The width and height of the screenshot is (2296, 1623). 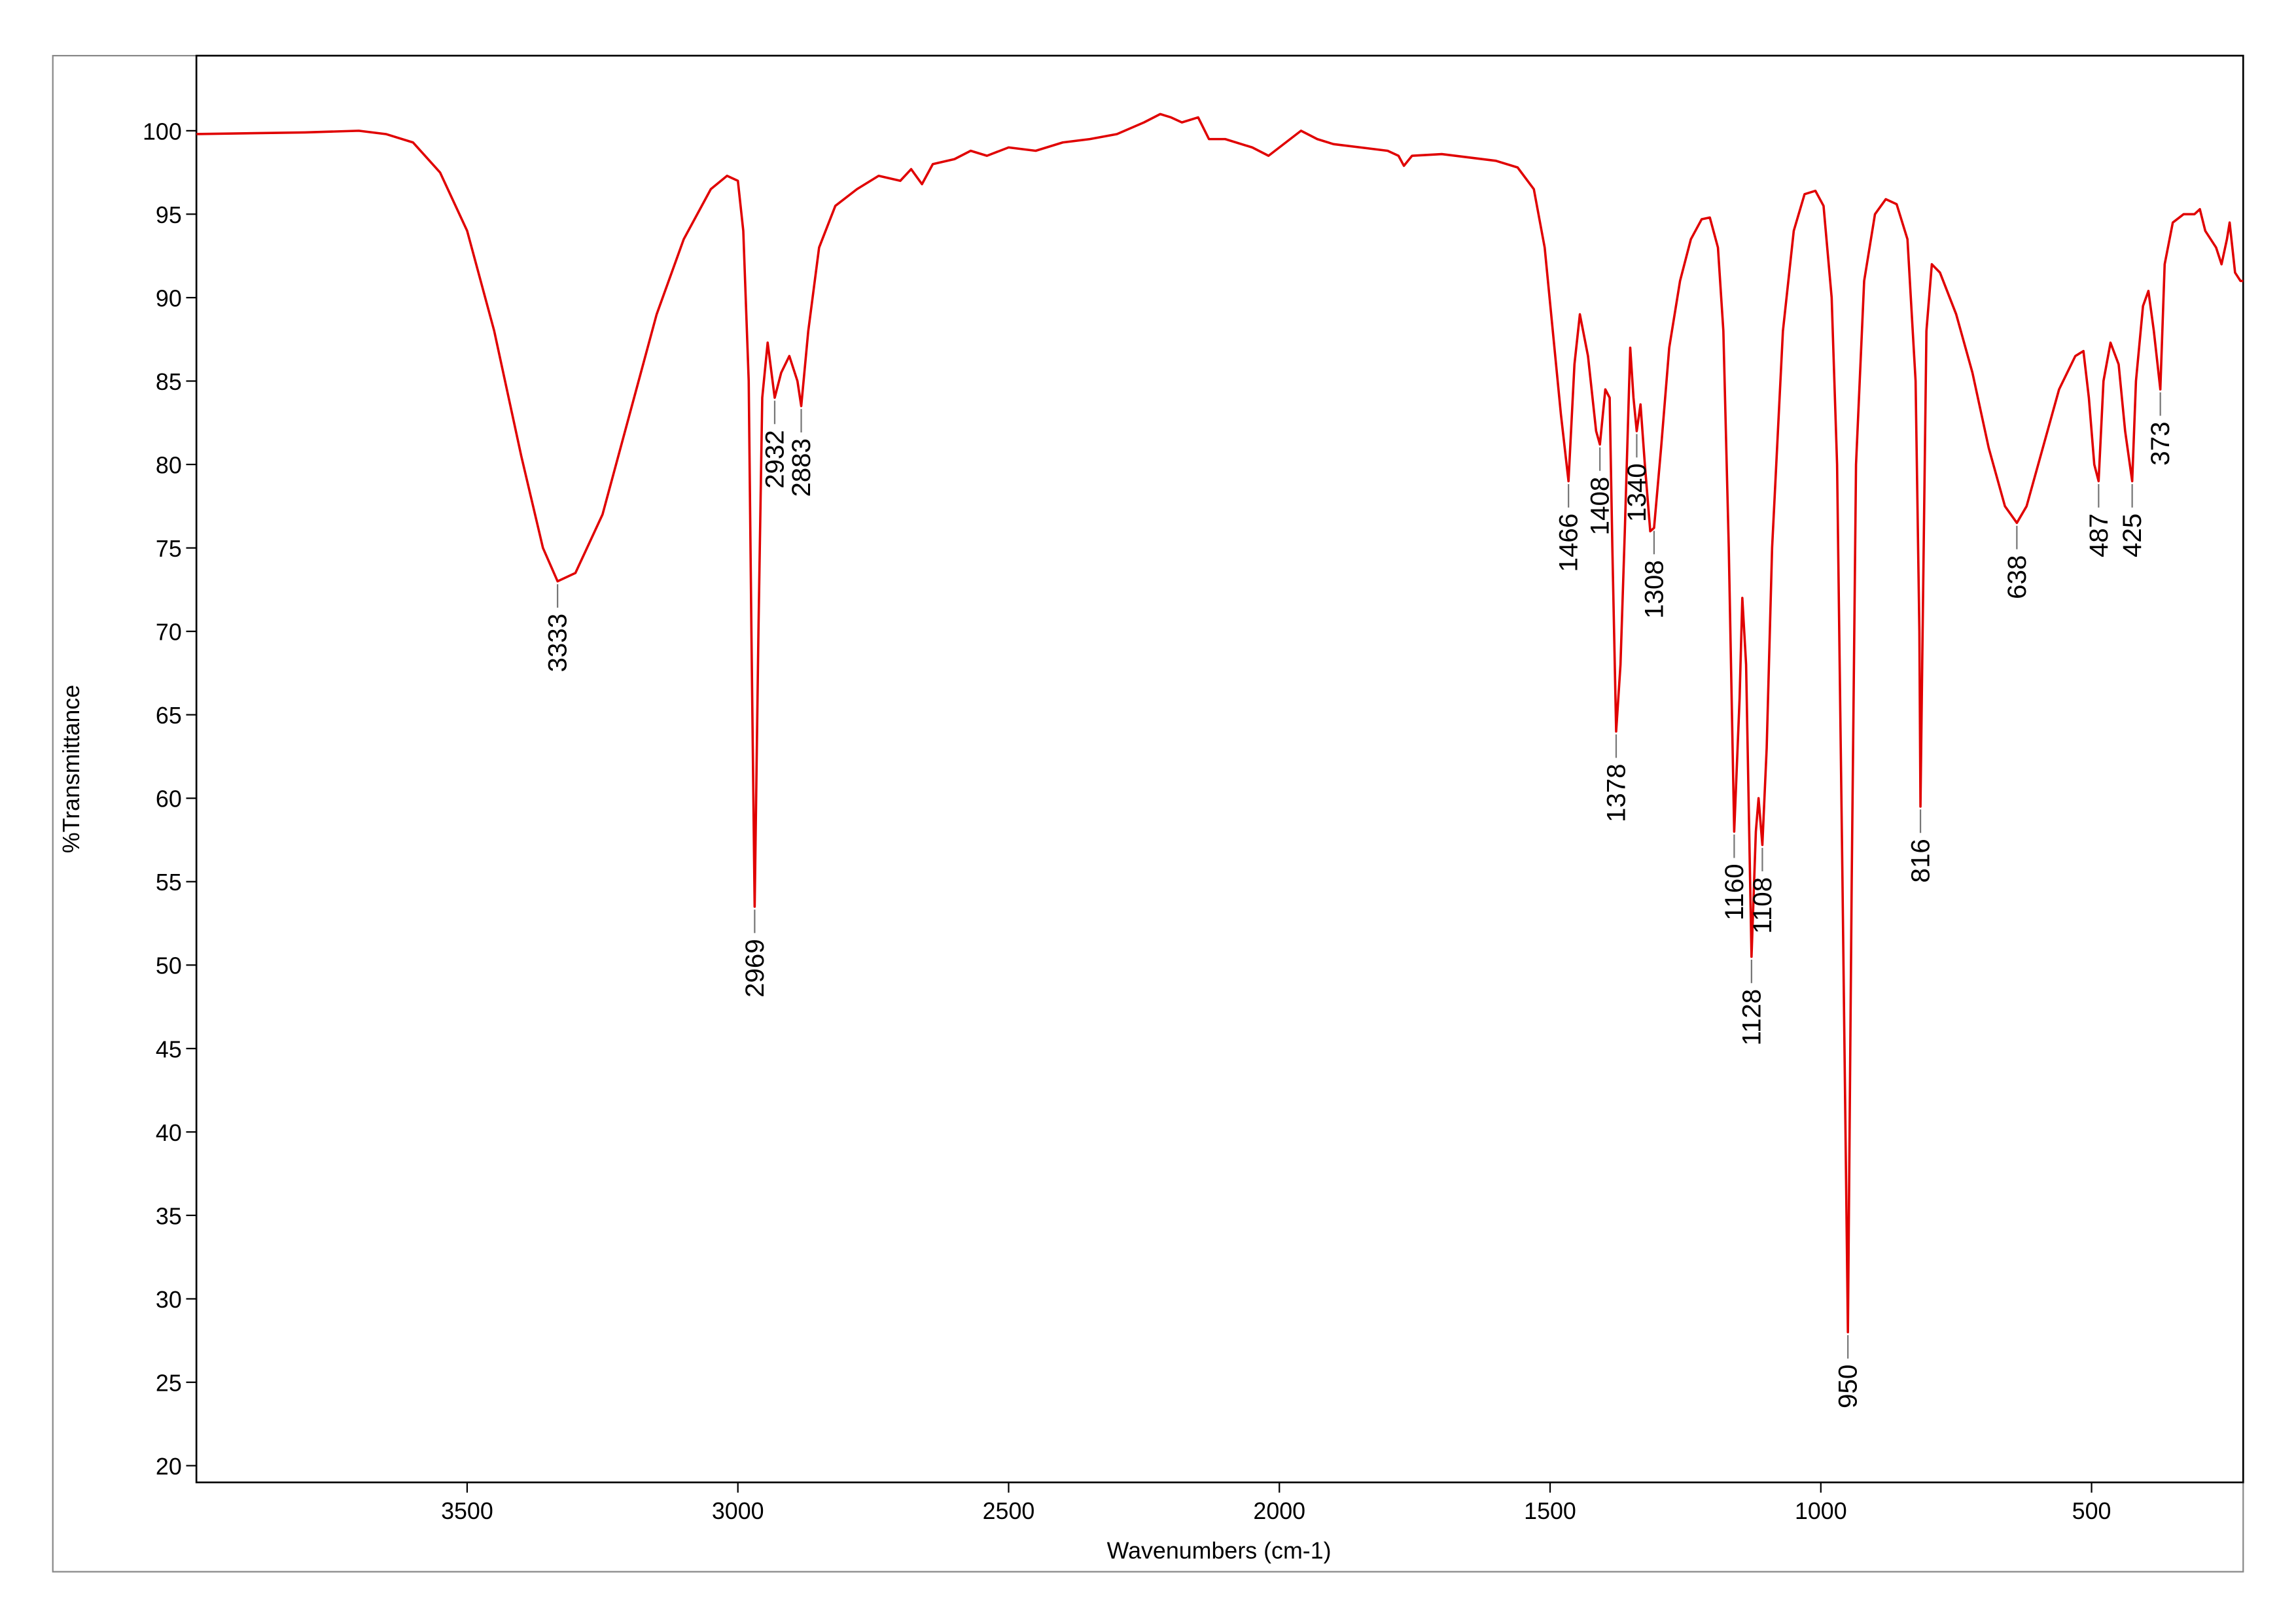 What do you see at coordinates (1637, 493) in the screenshot?
I see `peak-label: 1340` at bounding box center [1637, 493].